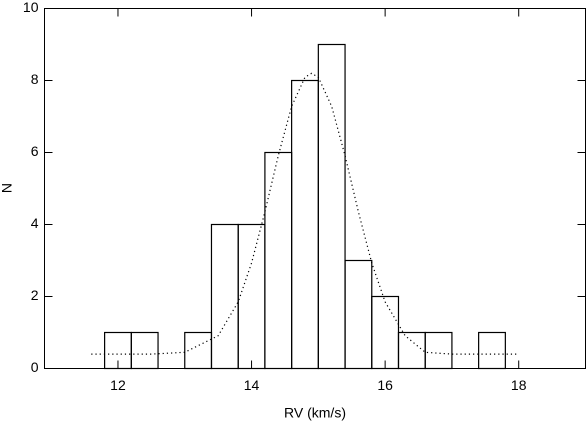  What do you see at coordinates (35, 367) in the screenshot?
I see `y-tick-label: 0` at bounding box center [35, 367].